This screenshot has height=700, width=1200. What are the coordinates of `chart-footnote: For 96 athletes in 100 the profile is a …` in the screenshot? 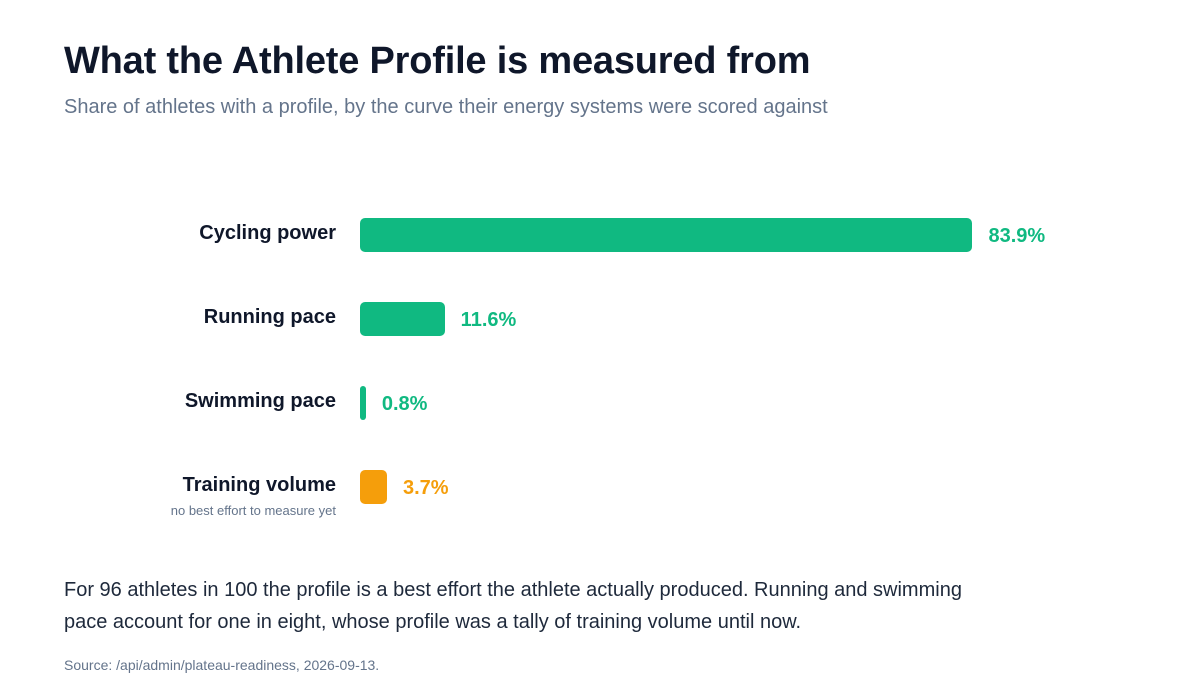 It's located at (513, 606).